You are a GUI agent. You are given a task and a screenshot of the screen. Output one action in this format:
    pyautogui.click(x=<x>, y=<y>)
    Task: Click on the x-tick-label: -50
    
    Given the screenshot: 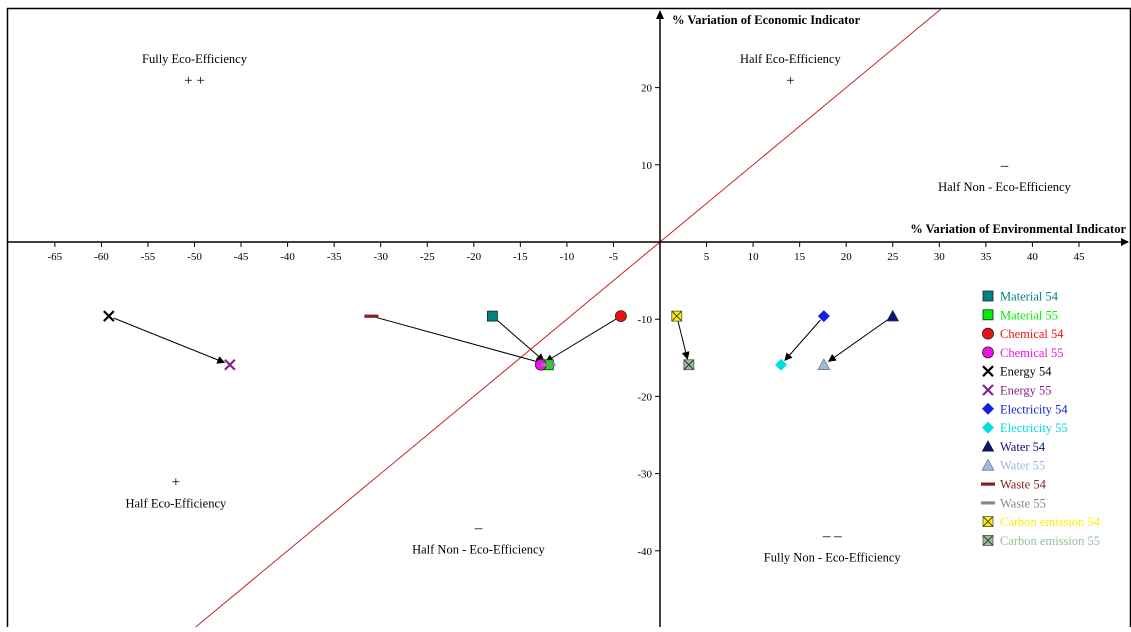 What is the action you would take?
    pyautogui.click(x=194, y=257)
    